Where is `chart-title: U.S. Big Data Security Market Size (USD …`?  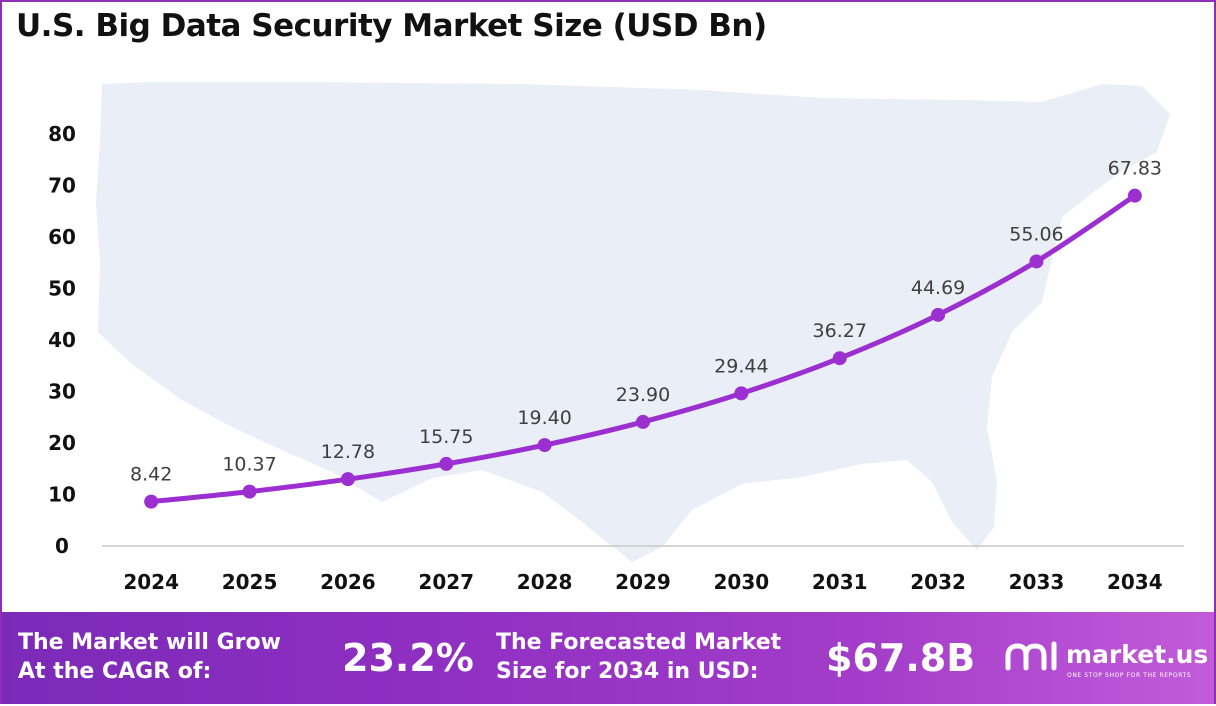 chart-title: U.S. Big Data Security Market Size (USD … is located at coordinates (391, 26).